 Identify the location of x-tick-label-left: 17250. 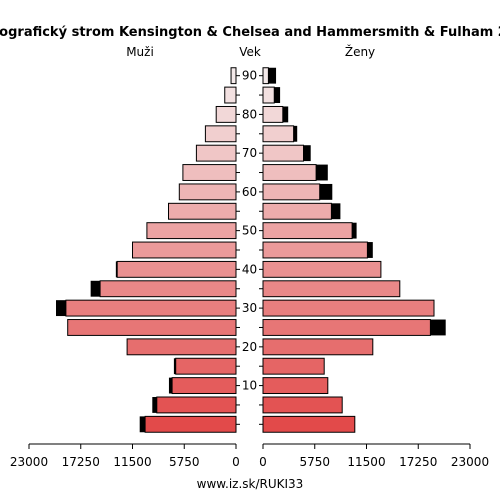
(81, 462).